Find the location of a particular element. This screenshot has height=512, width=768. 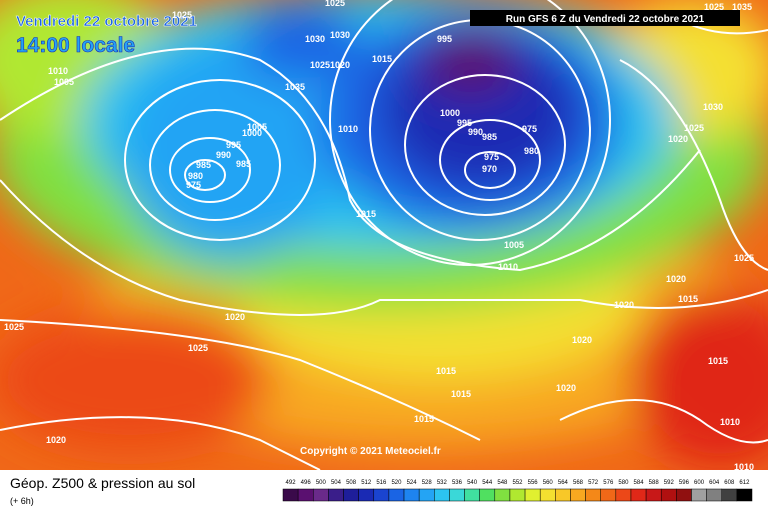

date: Vendredi 22 octobre 2021 is located at coordinates (106, 21).